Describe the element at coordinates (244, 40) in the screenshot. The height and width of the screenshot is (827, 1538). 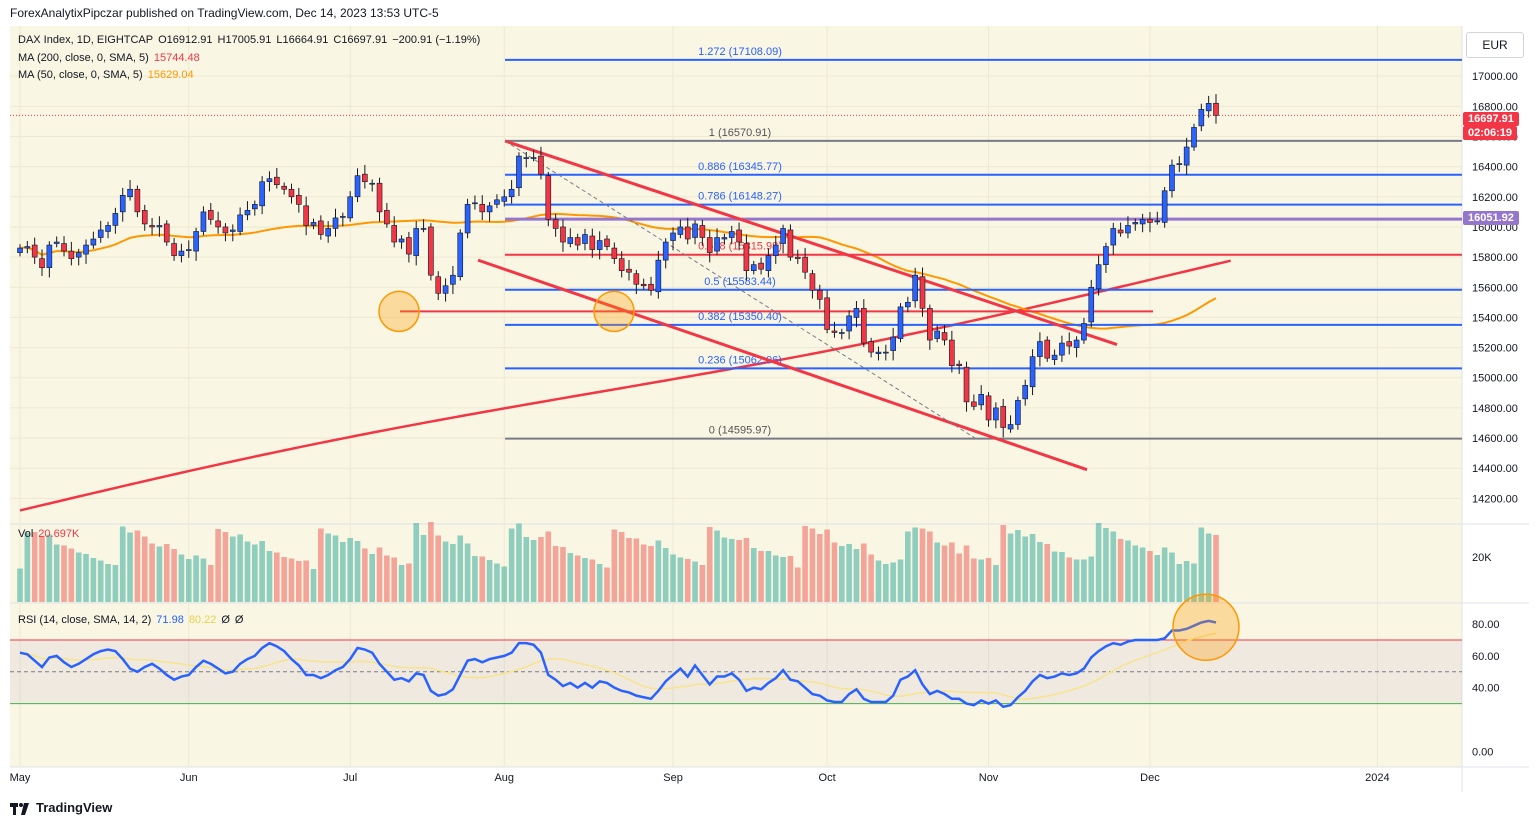
I see `legend-high: H17005.91` at that location.